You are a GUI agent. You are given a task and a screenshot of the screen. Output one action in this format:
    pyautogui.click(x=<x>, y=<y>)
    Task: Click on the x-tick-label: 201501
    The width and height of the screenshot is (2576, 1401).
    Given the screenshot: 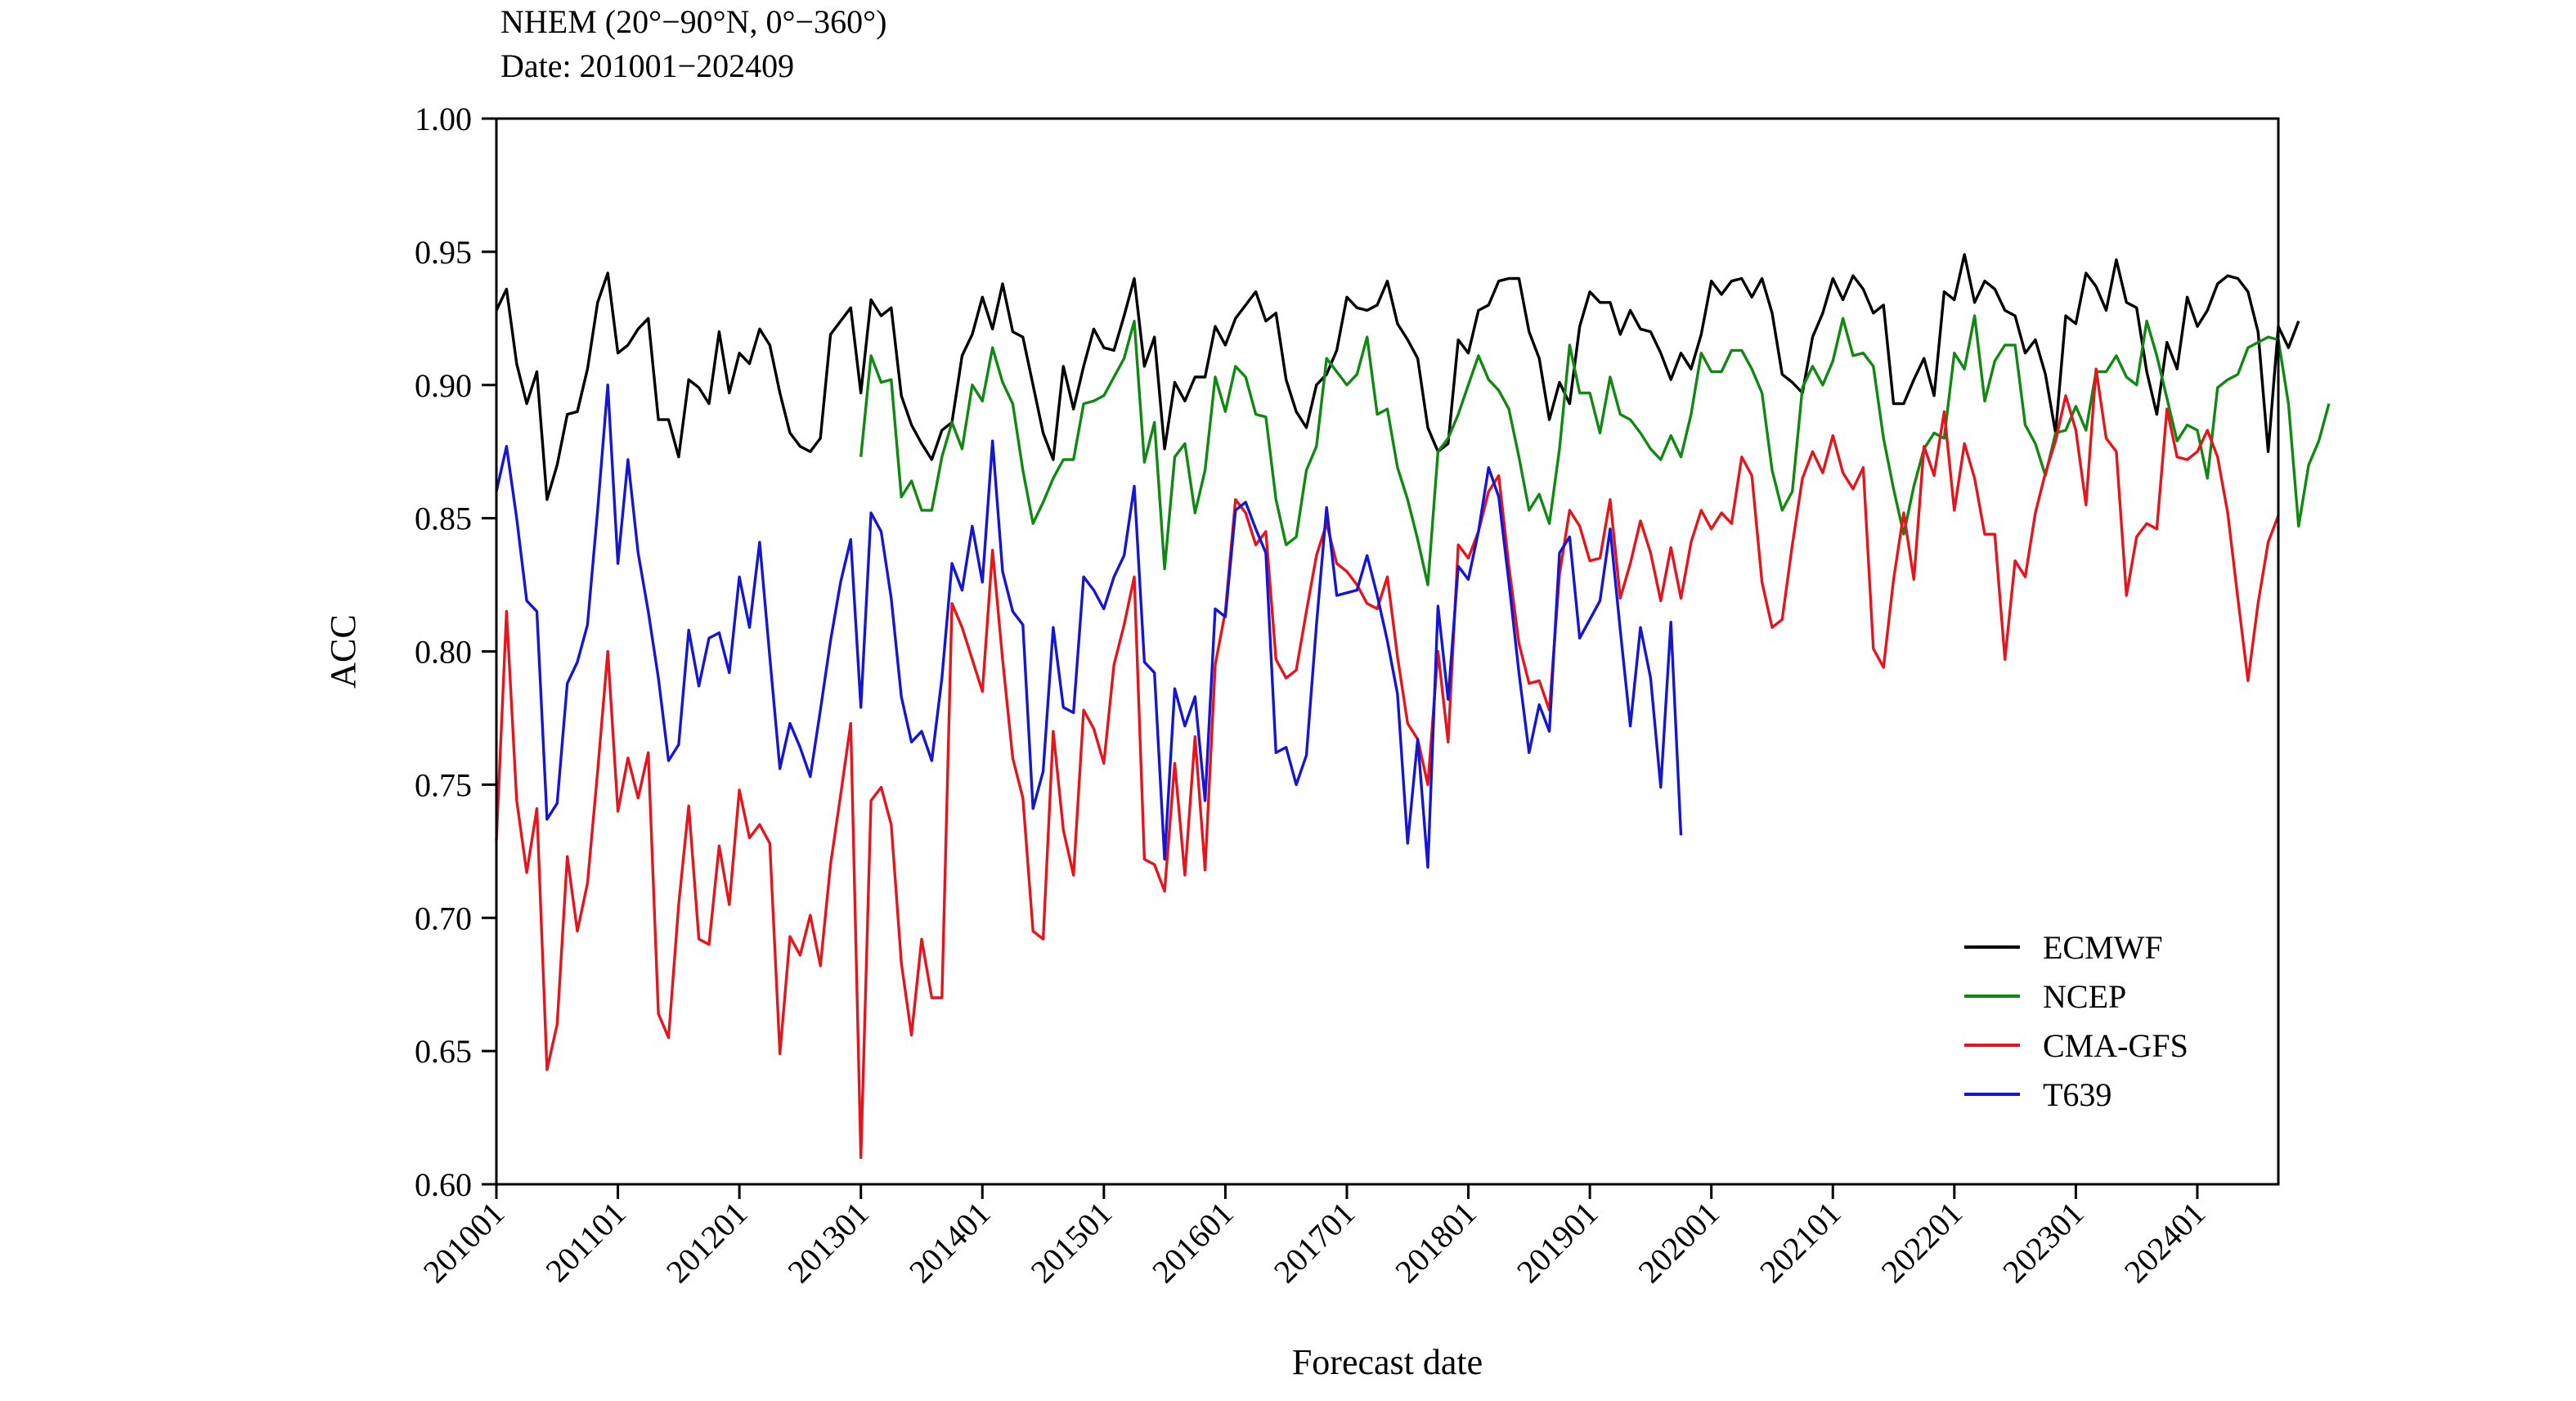 What is the action you would take?
    pyautogui.click(x=1072, y=1243)
    